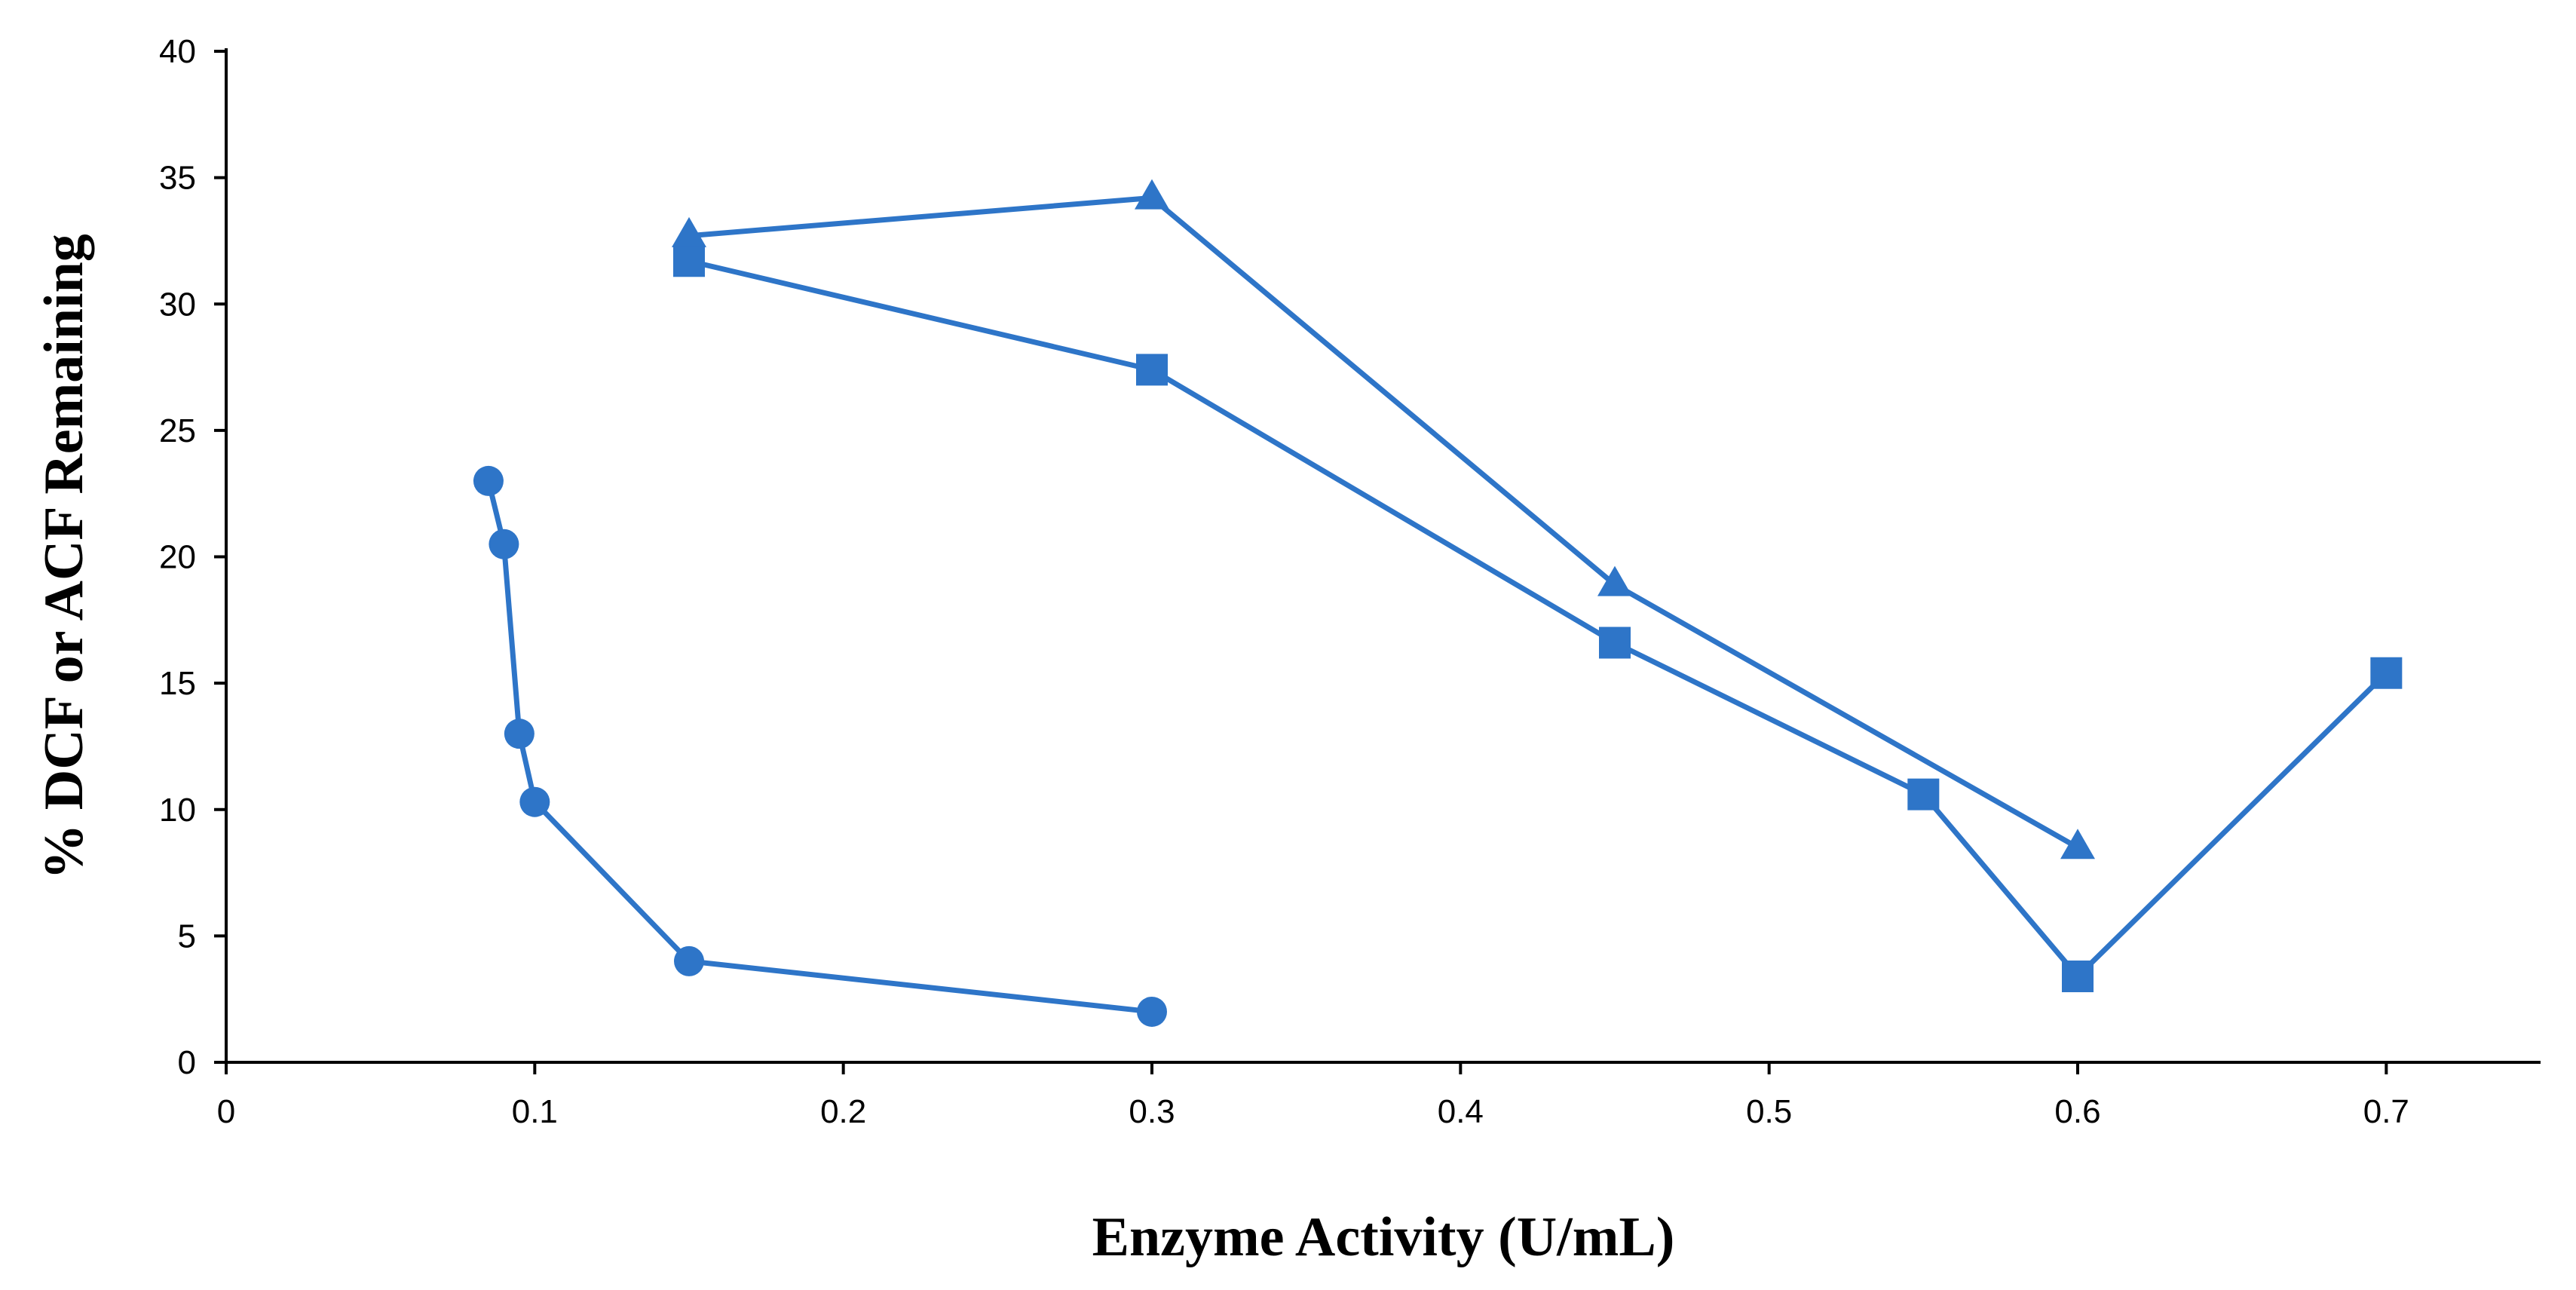  What do you see at coordinates (535, 1111) in the screenshot?
I see `x-tick-label: 0.1` at bounding box center [535, 1111].